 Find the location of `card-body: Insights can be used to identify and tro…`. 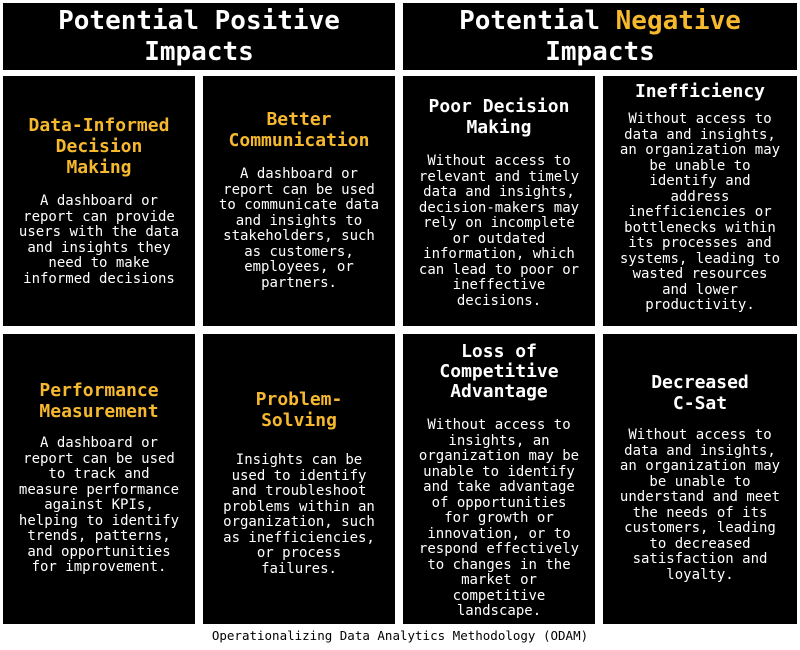

card-body: Insights can be used to identify and tro… is located at coordinates (299, 514).